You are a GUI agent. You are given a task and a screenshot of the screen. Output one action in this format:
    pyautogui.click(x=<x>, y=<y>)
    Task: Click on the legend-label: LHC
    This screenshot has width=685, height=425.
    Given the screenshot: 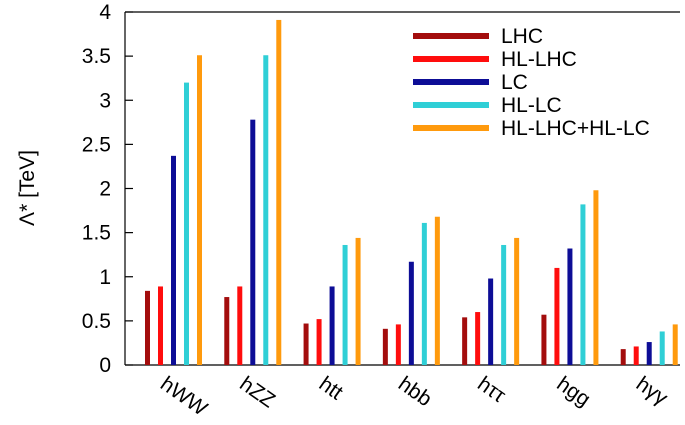 What is the action you would take?
    pyautogui.click(x=522, y=36)
    